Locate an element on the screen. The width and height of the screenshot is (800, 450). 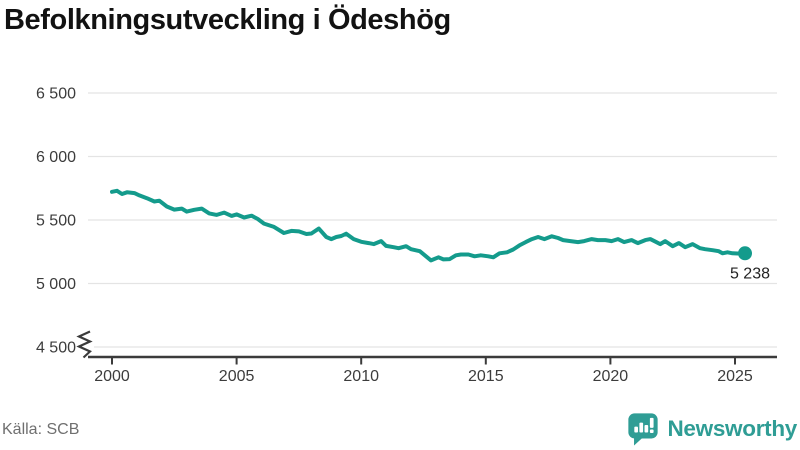
last-value-label: 5 238 is located at coordinates (750, 273).